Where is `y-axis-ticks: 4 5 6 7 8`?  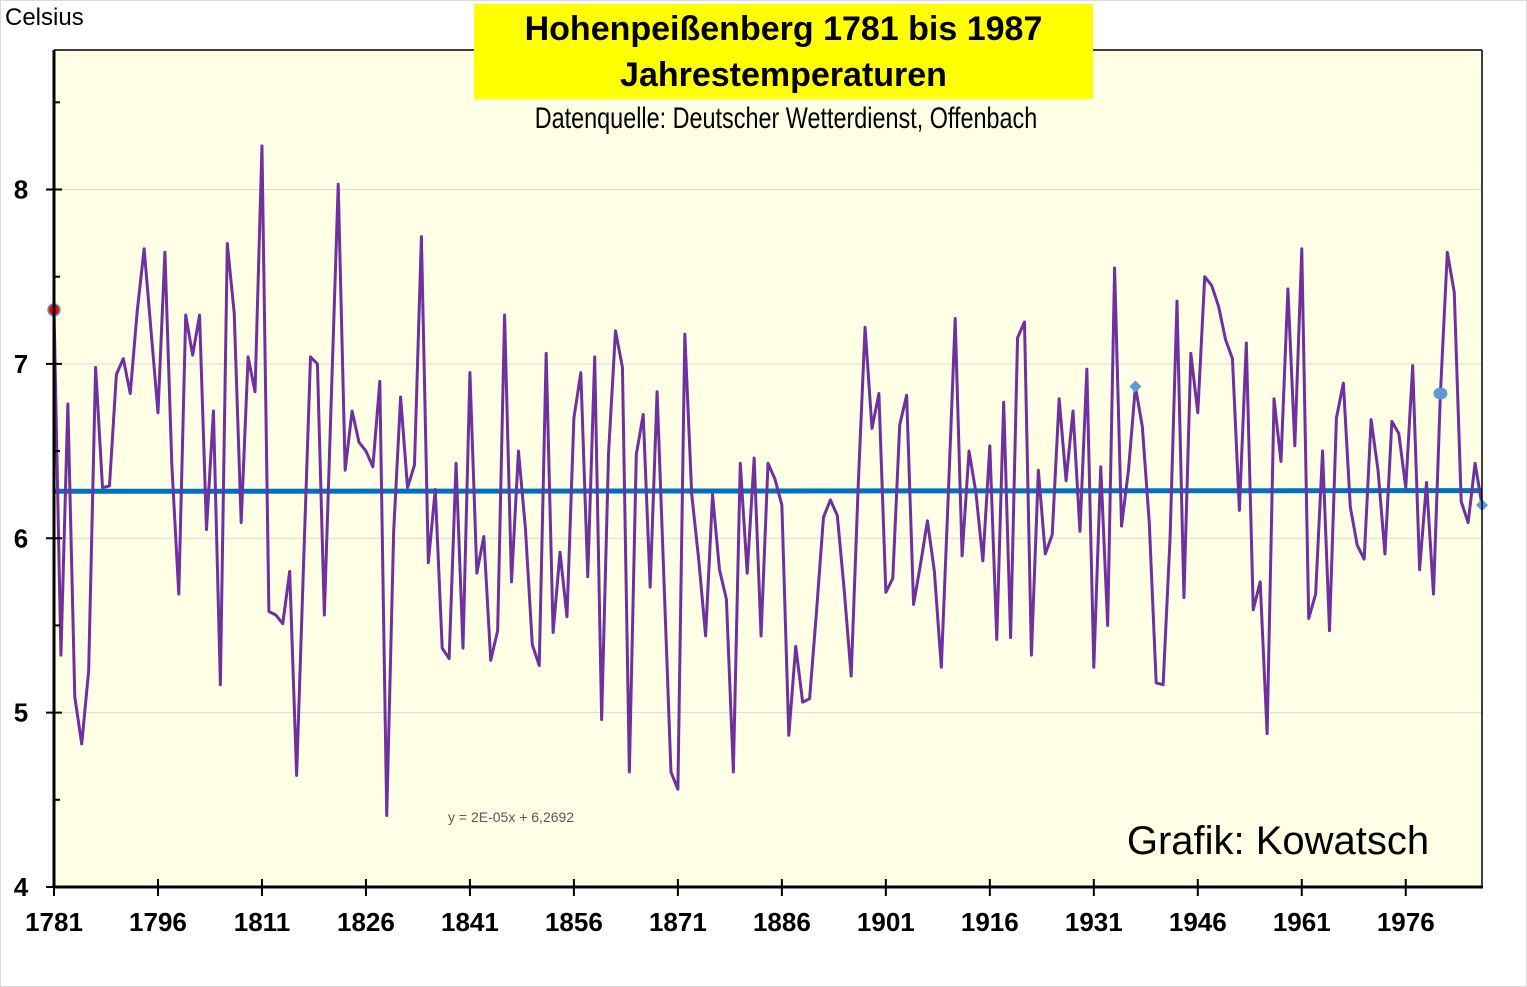
y-axis-ticks: 4 5 6 7 8 is located at coordinates (38, 501).